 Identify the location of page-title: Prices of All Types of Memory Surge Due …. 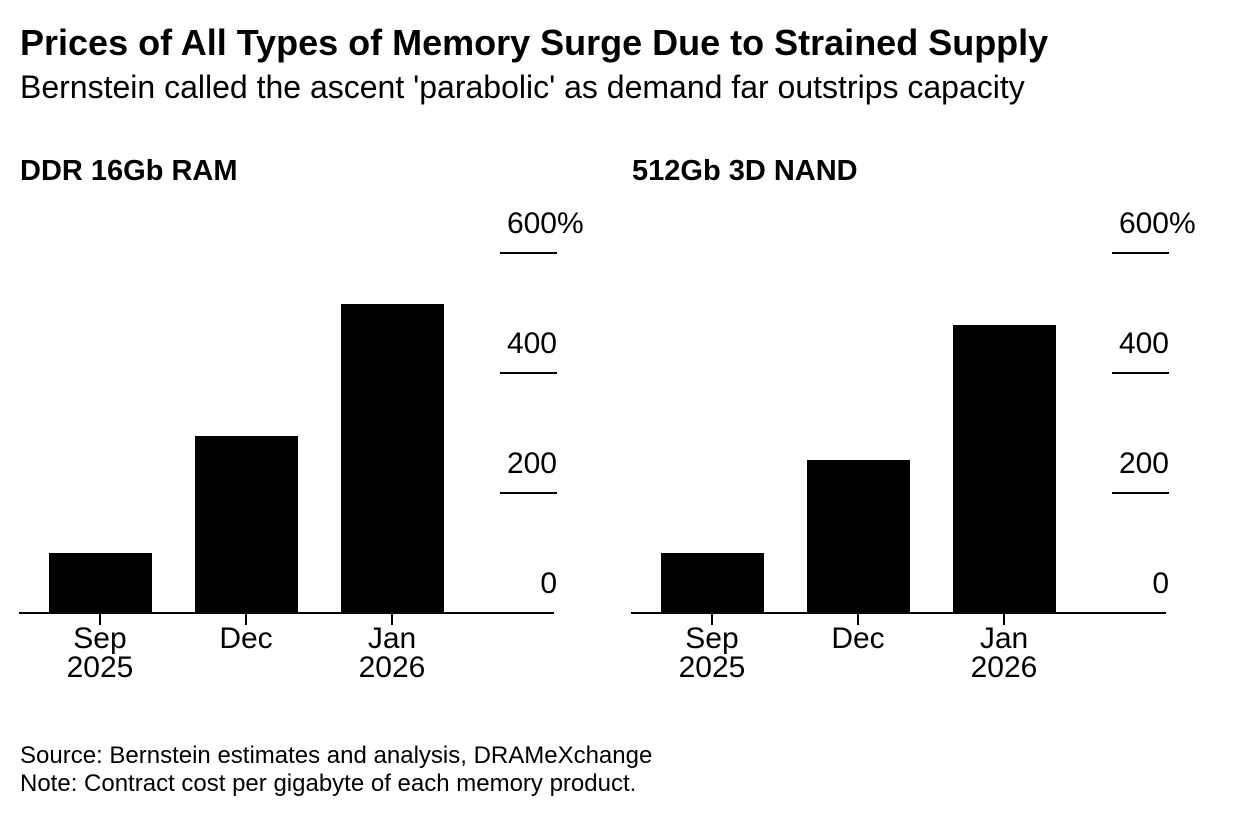
(534, 42).